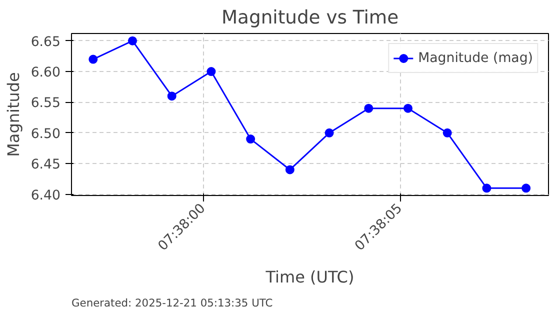 The height and width of the screenshot is (314, 560). What do you see at coordinates (45, 134) in the screenshot?
I see `y-tick-label: 6.50` at bounding box center [45, 134].